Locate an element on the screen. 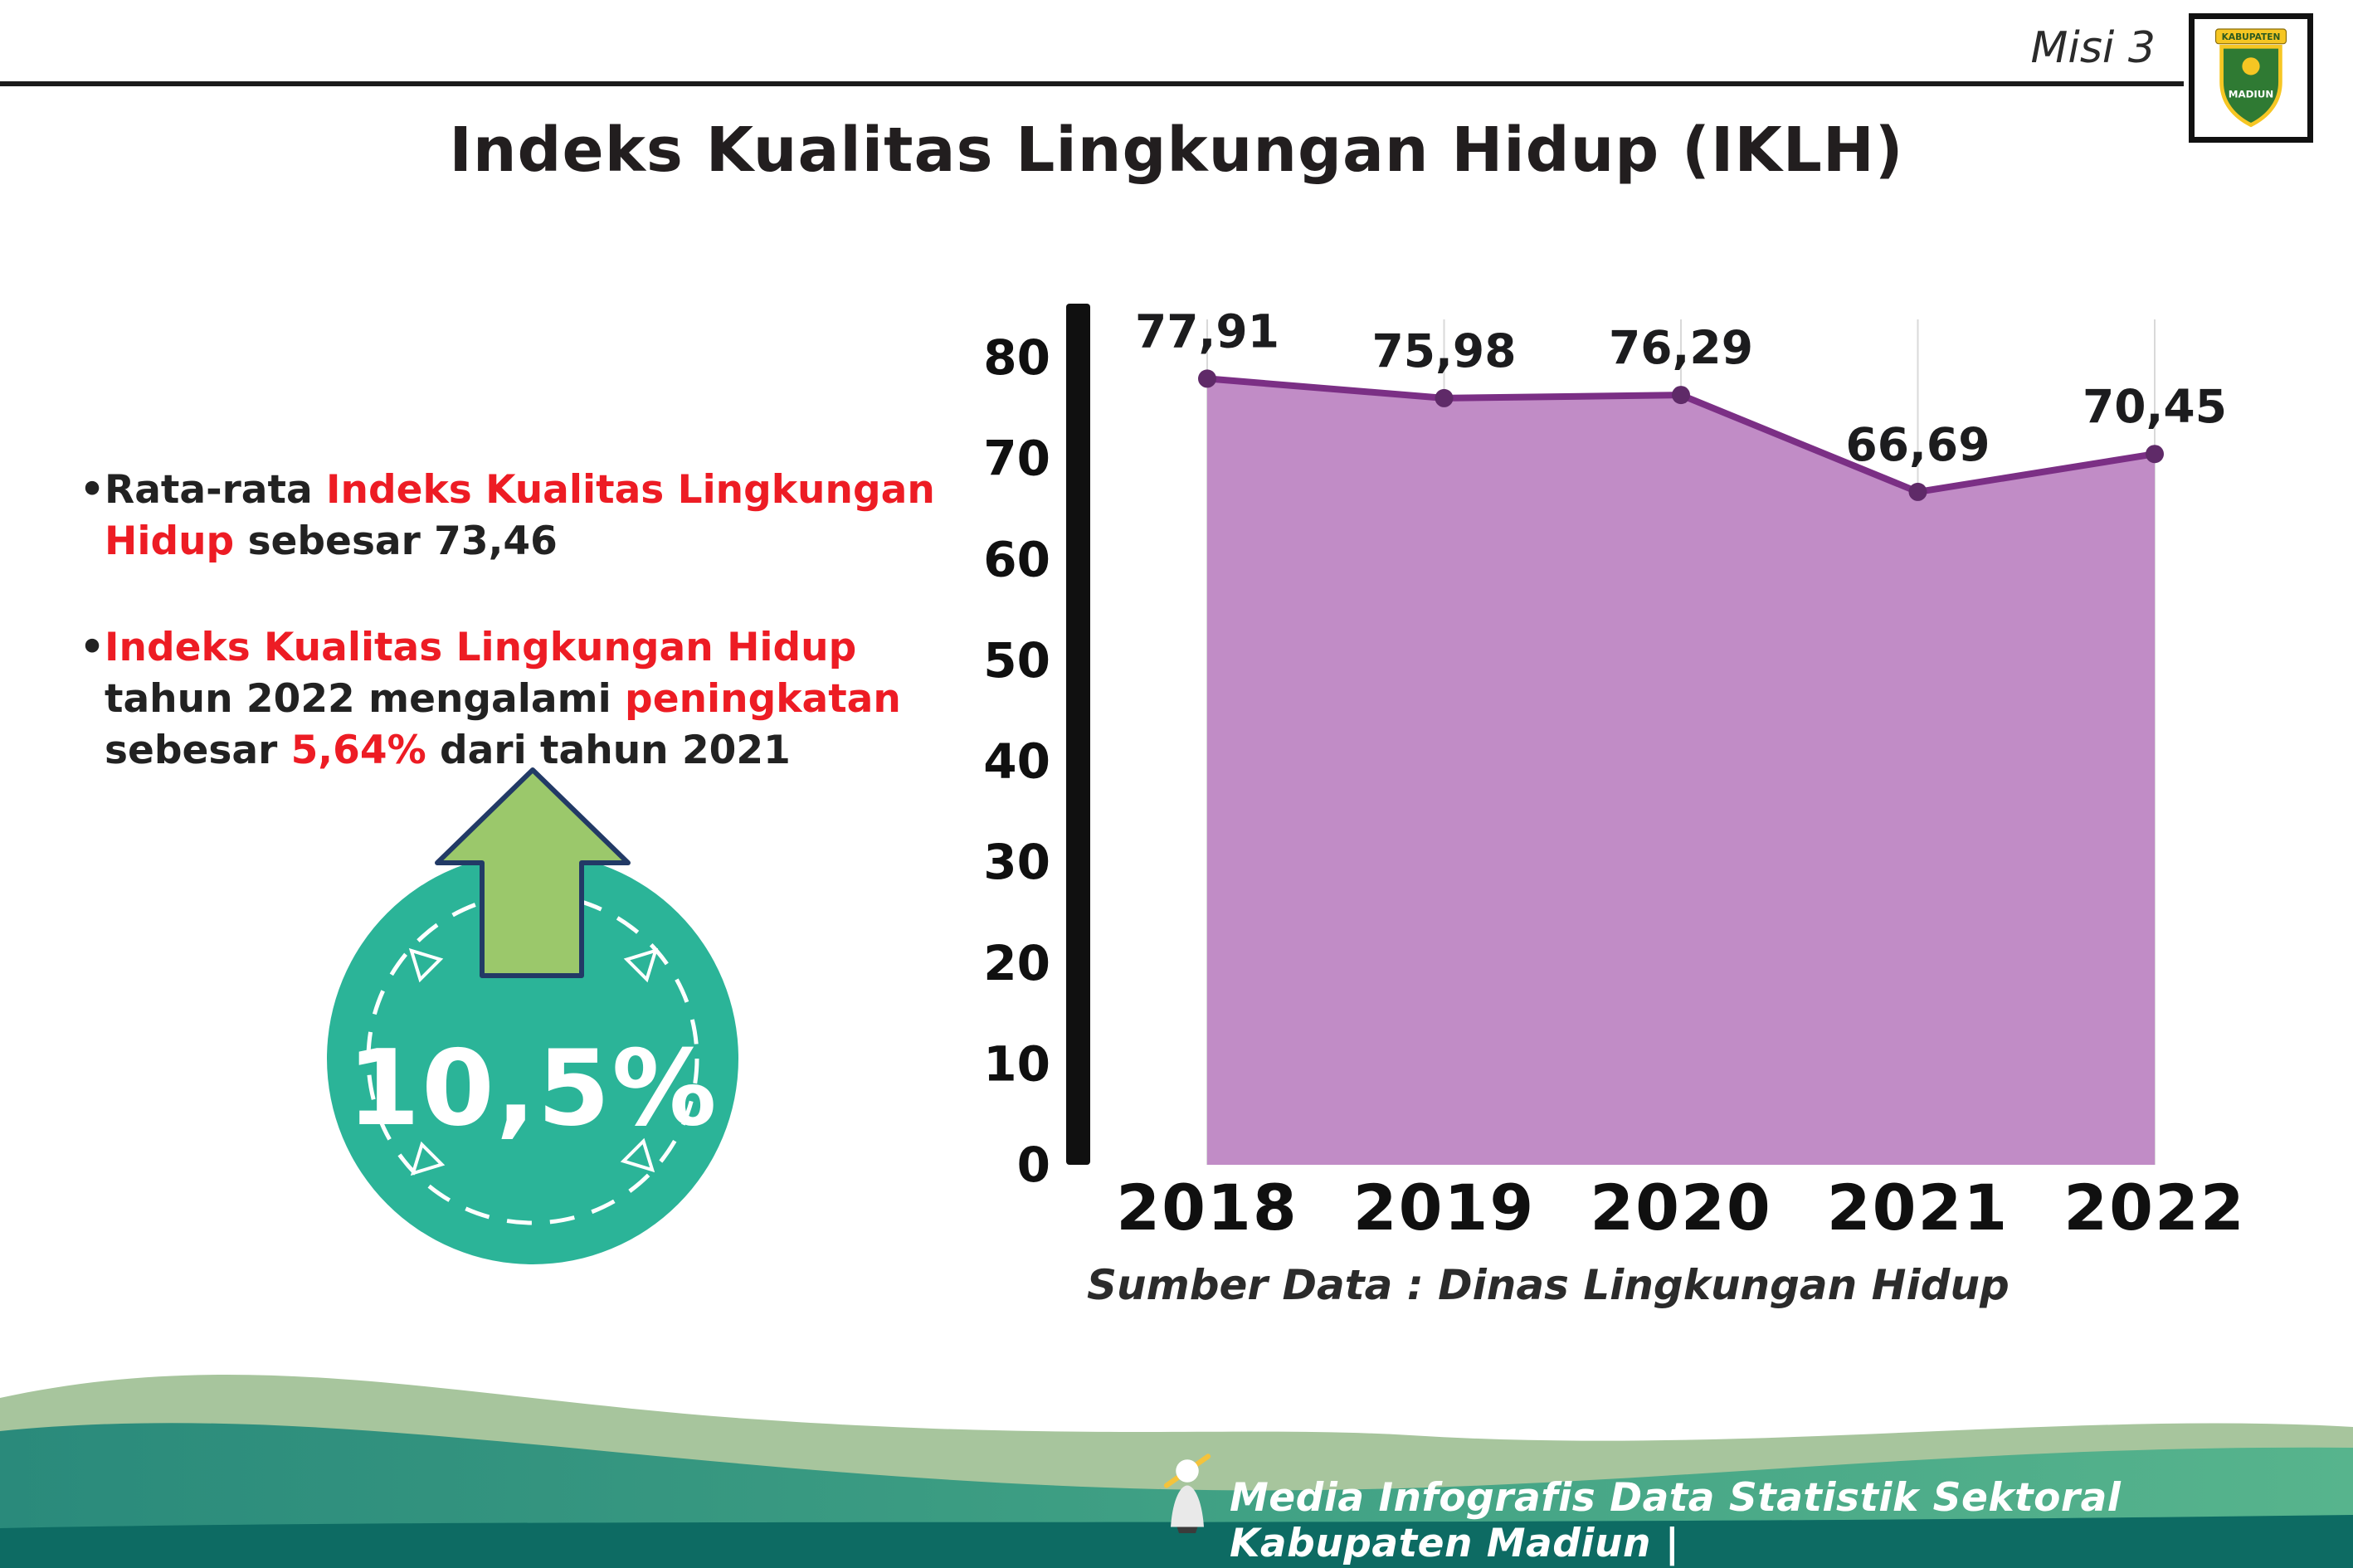 The height and width of the screenshot is (1568, 2353). svg-text: 2021 is located at coordinates (1918, 1207).